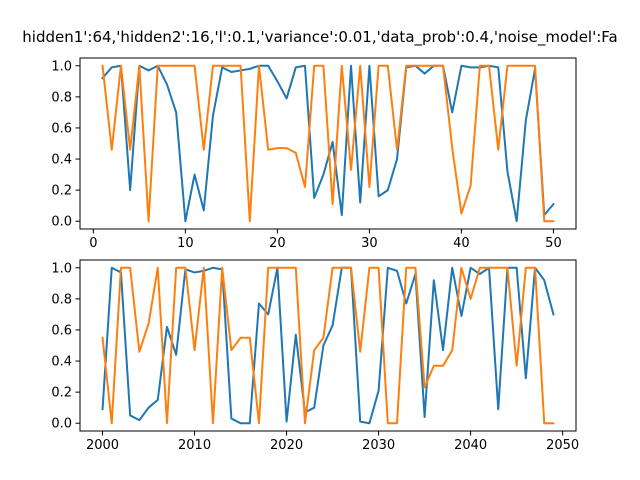 Image resolution: width=640 pixels, height=480 pixels. What do you see at coordinates (61, 128) in the screenshot?
I see `top-y-tick-label: 0.6` at bounding box center [61, 128].